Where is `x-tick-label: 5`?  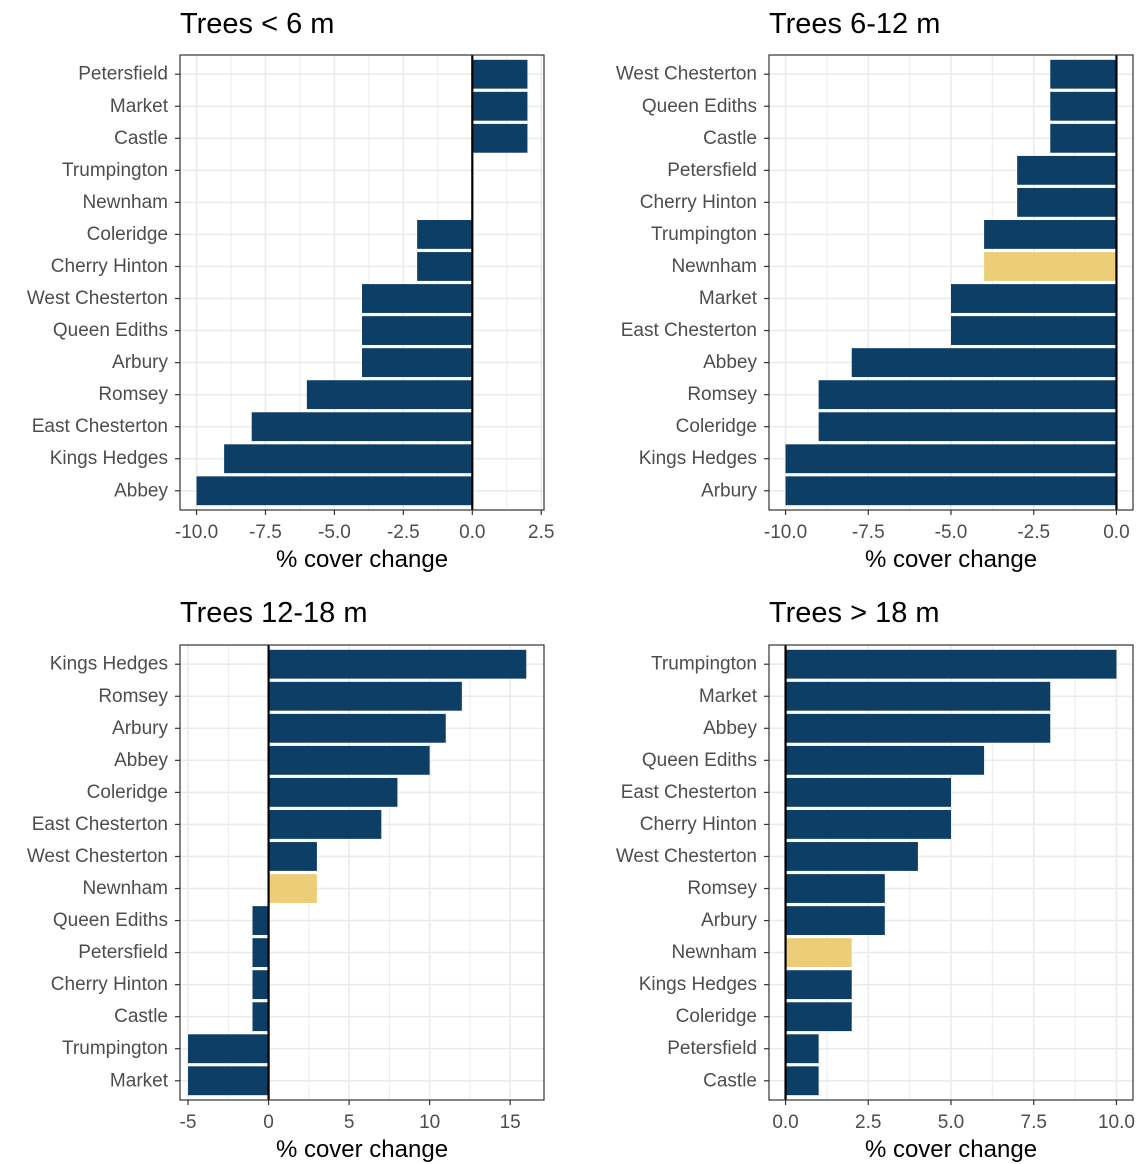 x-tick-label: 5 is located at coordinates (349, 1122).